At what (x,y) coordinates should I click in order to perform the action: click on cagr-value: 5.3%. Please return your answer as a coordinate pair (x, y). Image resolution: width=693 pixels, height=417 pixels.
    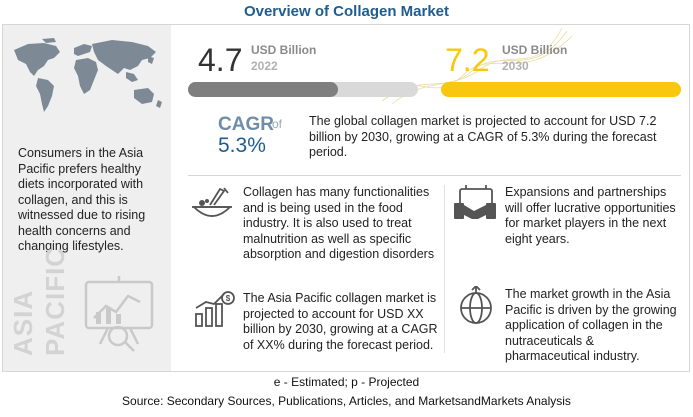
    Looking at the image, I should click on (242, 145).